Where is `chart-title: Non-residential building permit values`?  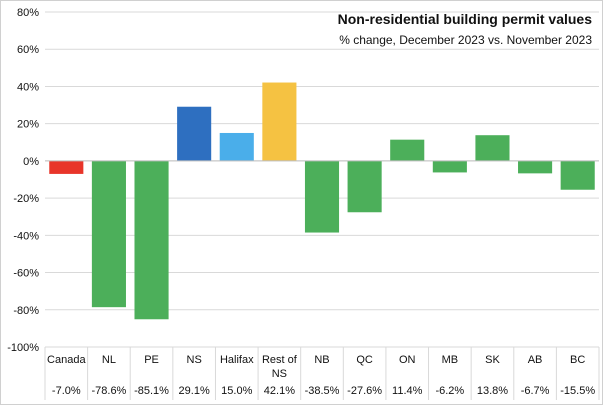 chart-title: Non-residential building permit values is located at coordinates (465, 19).